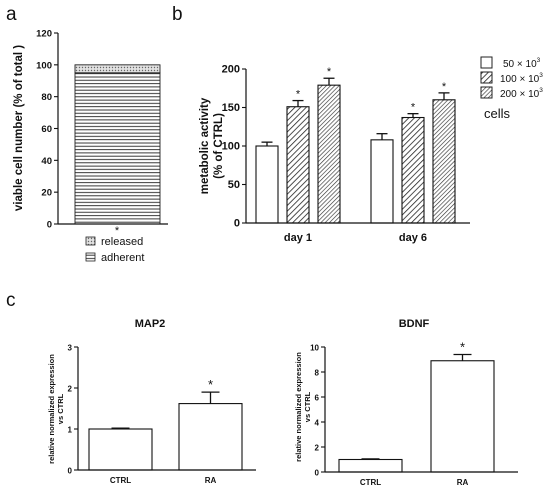  What do you see at coordinates (211, 480) in the screenshot?
I see `chart-c1-xtick-label: RA` at bounding box center [211, 480].